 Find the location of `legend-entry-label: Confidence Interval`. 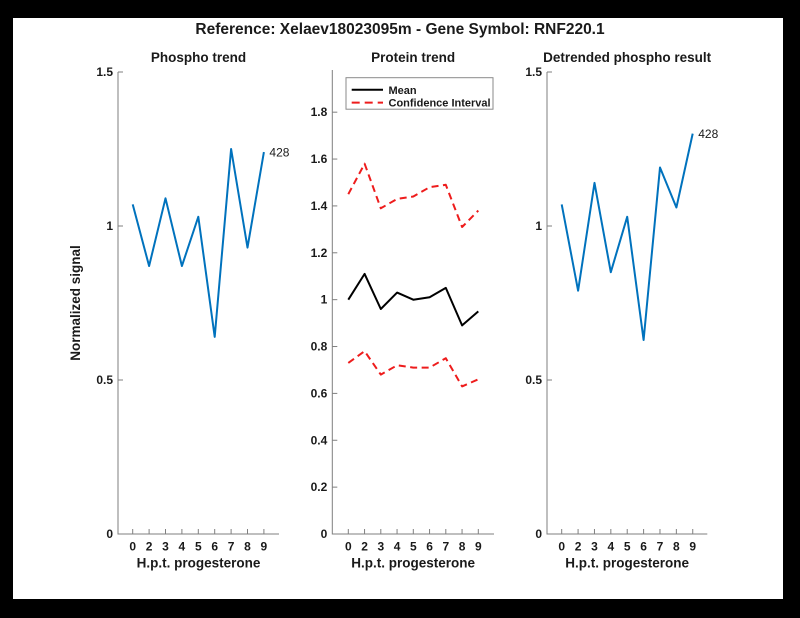

legend-entry-label: Confidence Interval is located at coordinates (440, 104).